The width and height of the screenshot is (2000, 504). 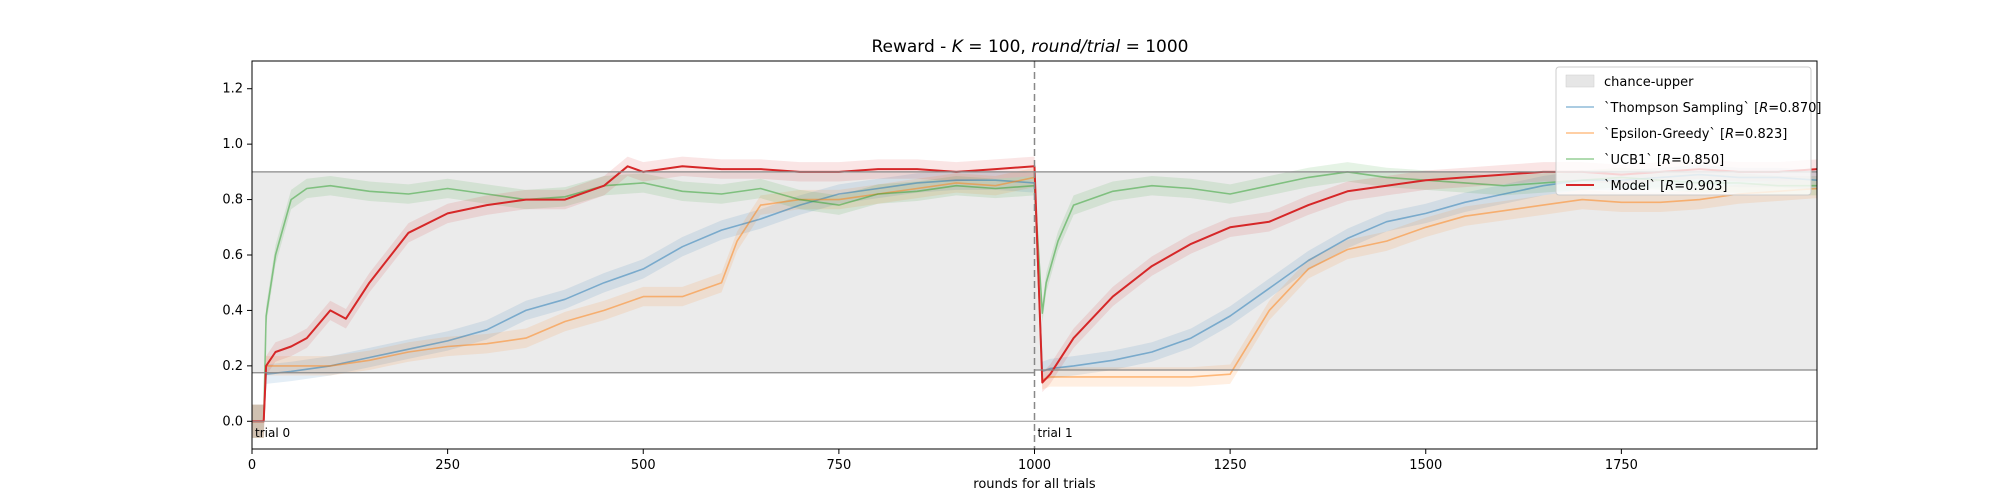 What do you see at coordinates (232, 144) in the screenshot?
I see `y-tick-label: 1.0` at bounding box center [232, 144].